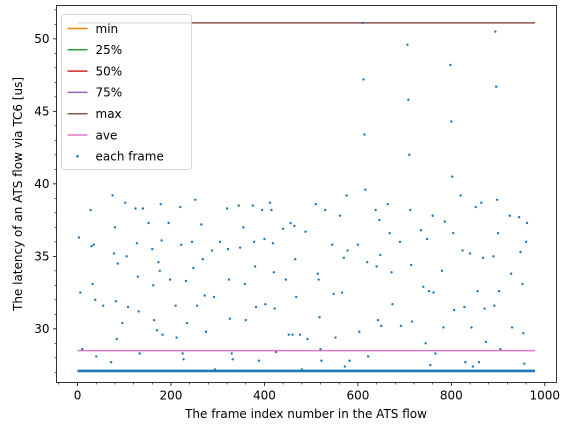  I want to click on legend-label: each frame, so click(130, 157).